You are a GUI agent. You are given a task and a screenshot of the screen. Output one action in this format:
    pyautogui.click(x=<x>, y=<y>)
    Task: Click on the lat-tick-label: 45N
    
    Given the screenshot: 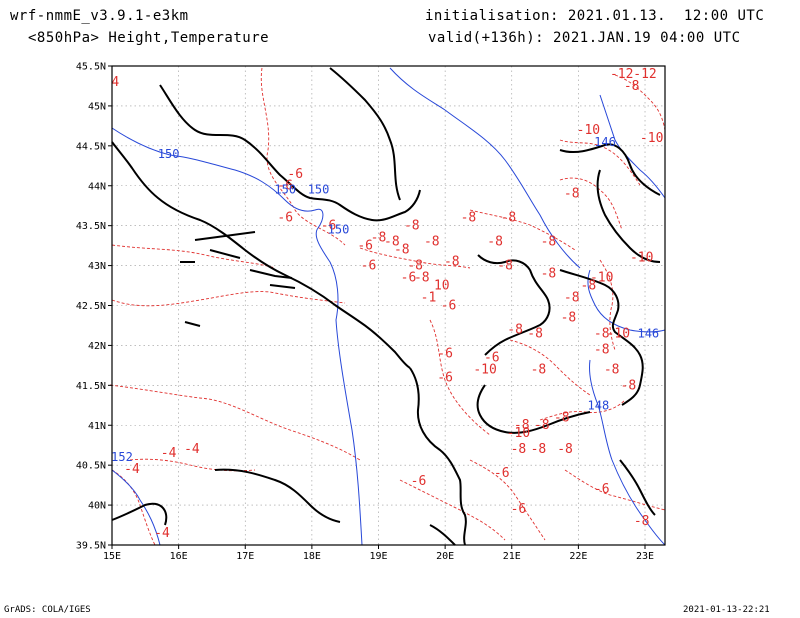 What is the action you would take?
    pyautogui.click(x=97, y=106)
    